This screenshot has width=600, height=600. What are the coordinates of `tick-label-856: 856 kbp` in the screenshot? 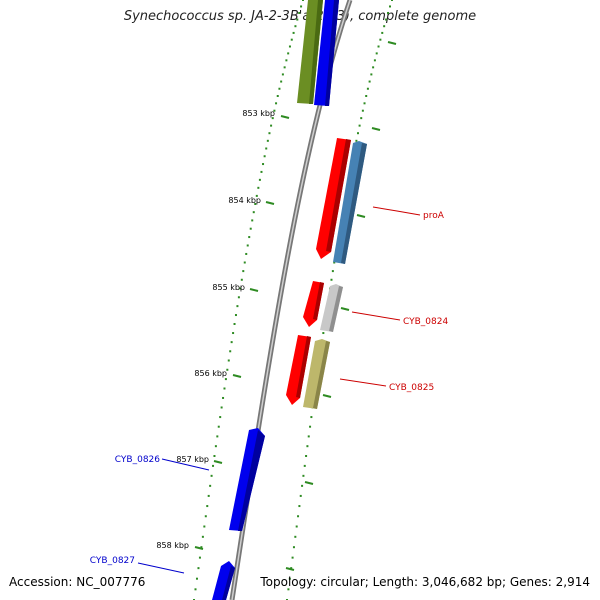 It's located at (210, 373).